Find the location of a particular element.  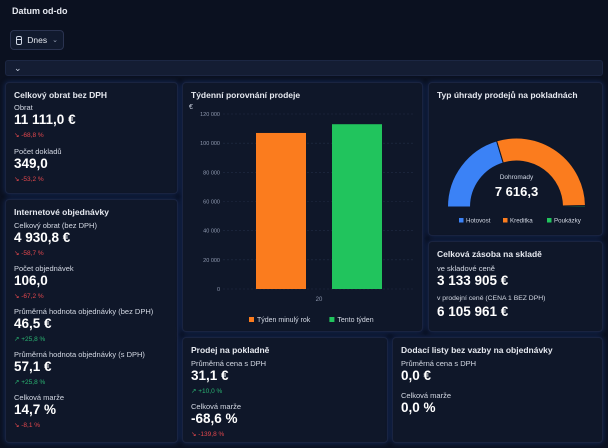

x-tick-label: 20 is located at coordinates (319, 300).